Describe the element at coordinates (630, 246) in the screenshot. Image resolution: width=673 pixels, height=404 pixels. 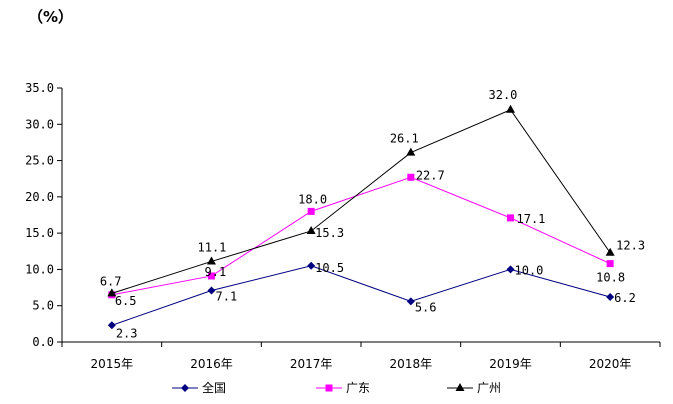
I see `data-label-guangzhou: 12.3` at that location.